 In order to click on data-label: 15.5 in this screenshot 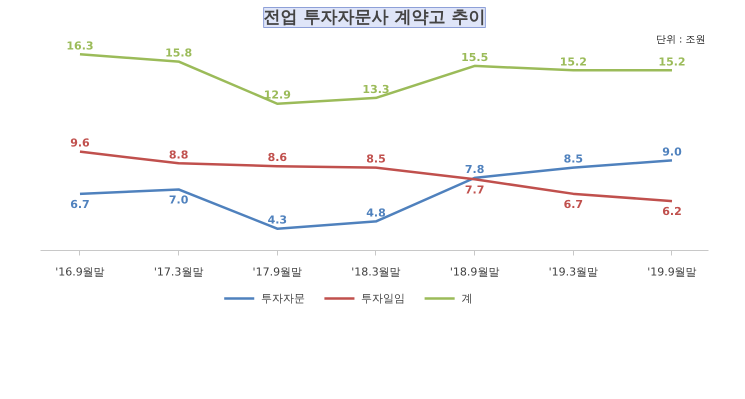, I will do `click(474, 57)`.